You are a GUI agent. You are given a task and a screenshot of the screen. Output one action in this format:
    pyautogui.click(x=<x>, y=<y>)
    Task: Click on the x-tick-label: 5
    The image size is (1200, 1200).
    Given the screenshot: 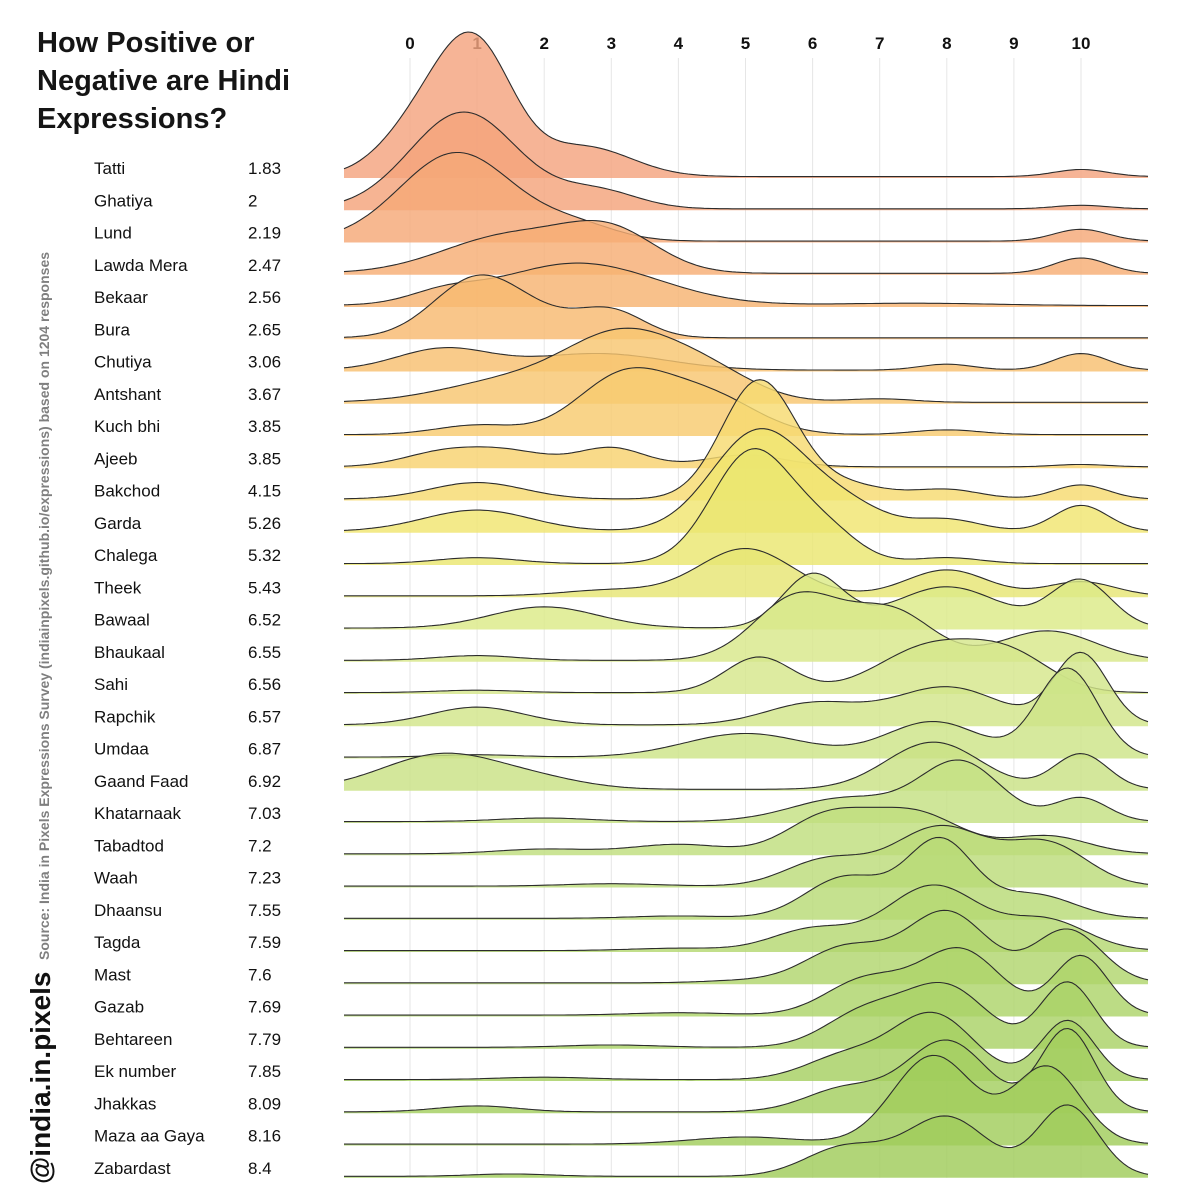 What is the action you would take?
    pyautogui.click(x=745, y=43)
    